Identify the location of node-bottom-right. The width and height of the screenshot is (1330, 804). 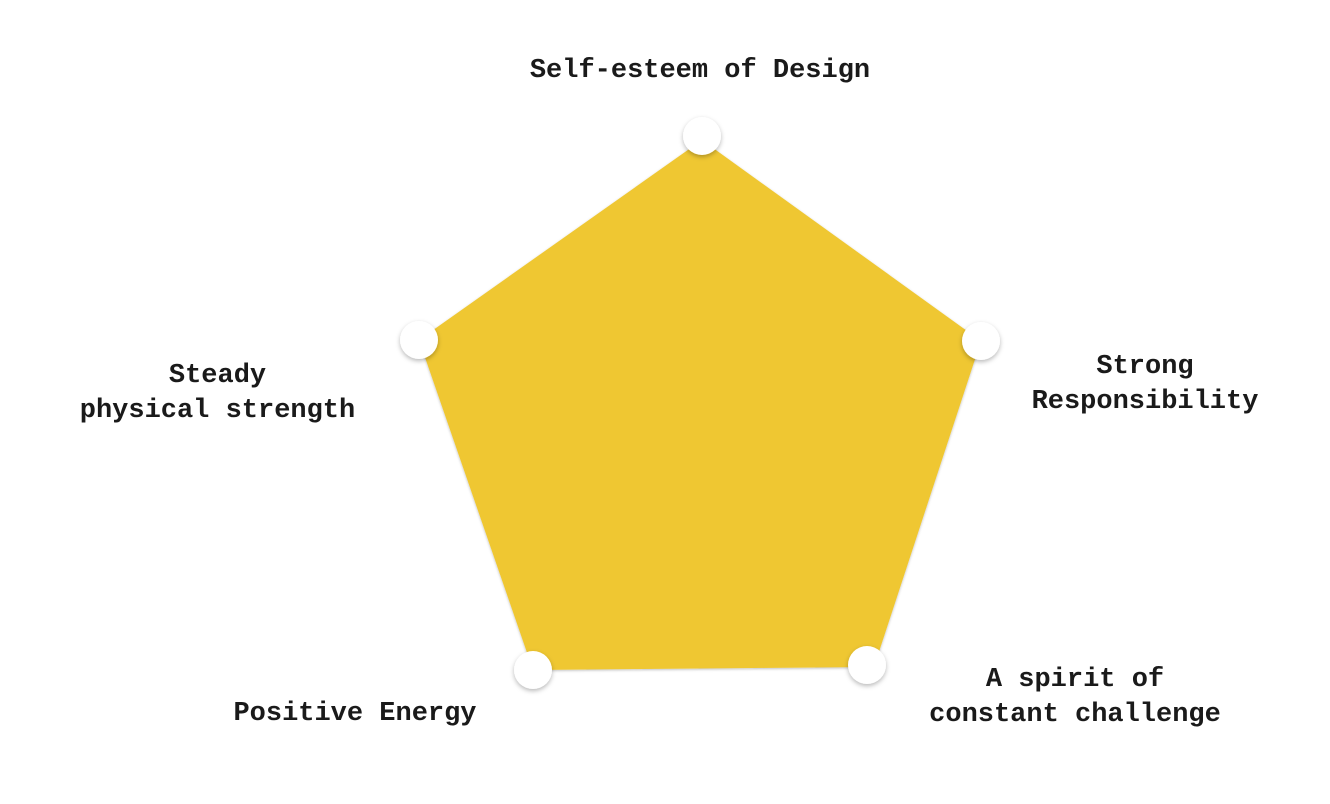
(867, 665).